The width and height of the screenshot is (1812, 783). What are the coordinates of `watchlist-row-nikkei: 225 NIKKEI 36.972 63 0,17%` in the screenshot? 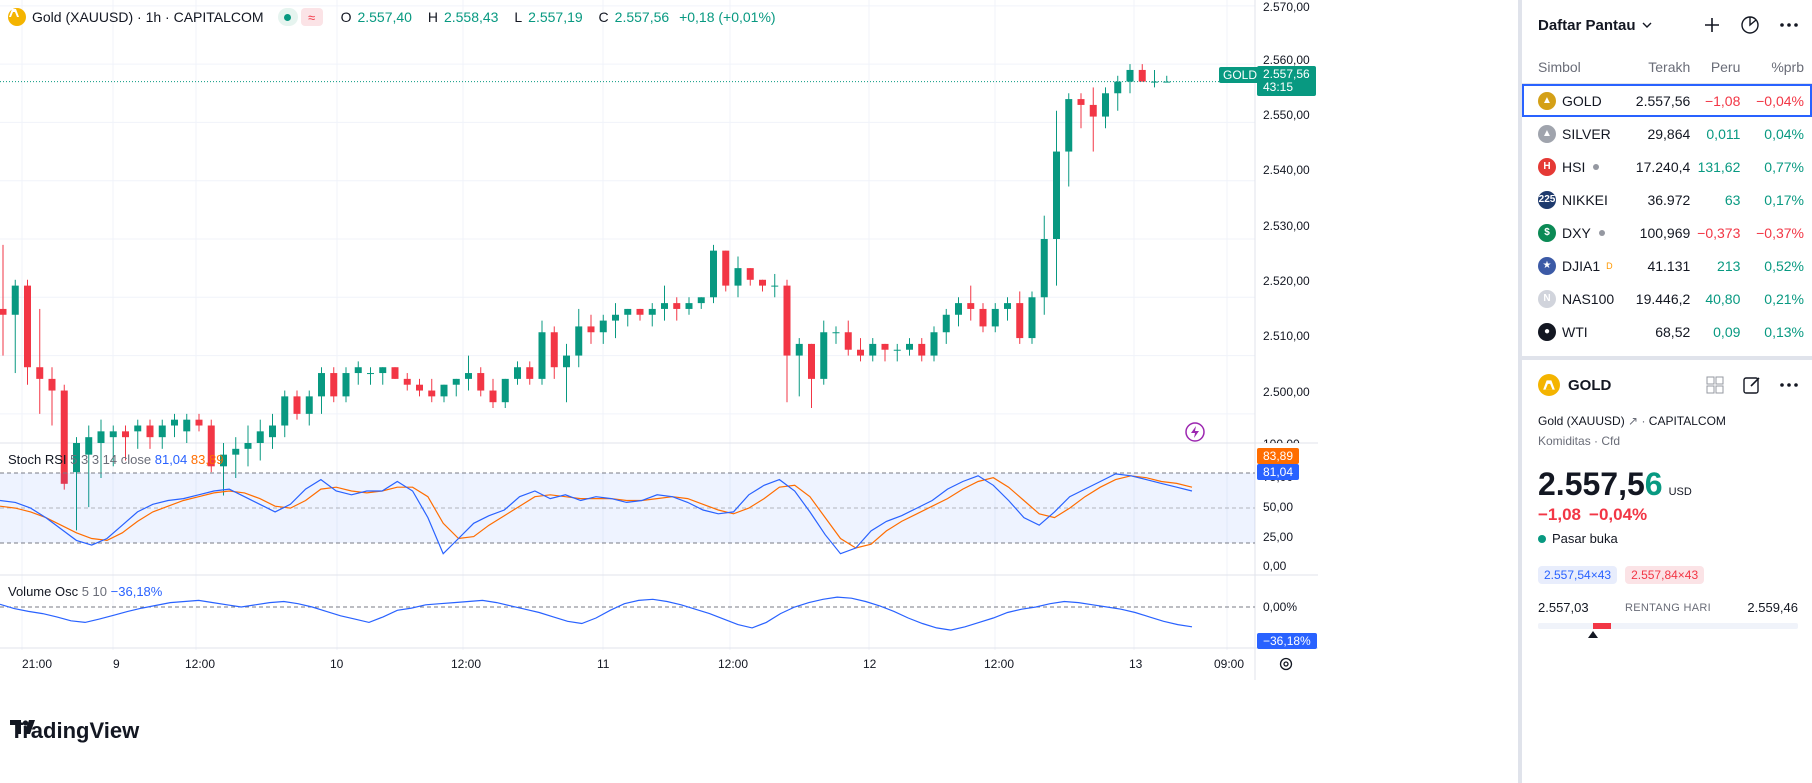 It's located at (1667, 199).